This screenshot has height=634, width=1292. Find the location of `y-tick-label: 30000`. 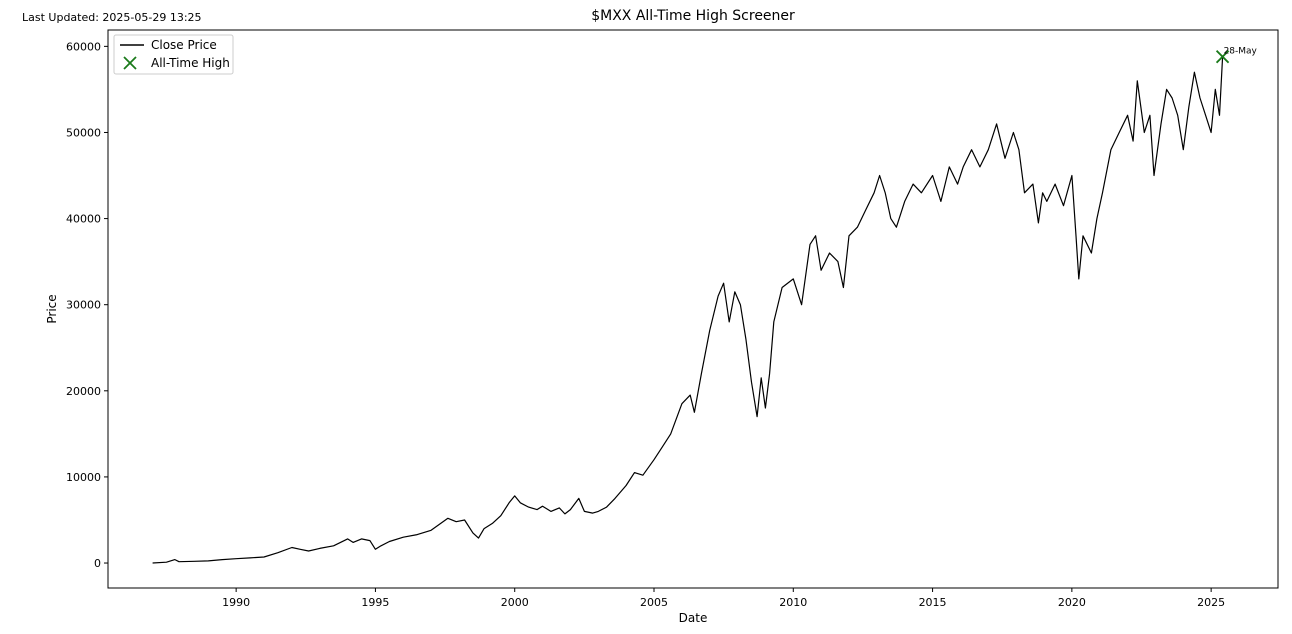

y-tick-label: 30000 is located at coordinates (83, 305).